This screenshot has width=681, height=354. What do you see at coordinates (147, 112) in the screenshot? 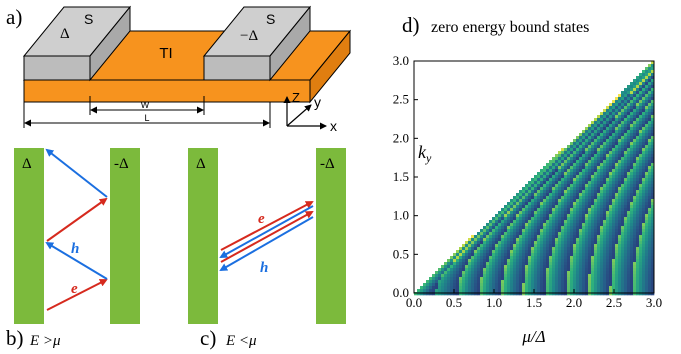
I see `dimension-lines` at bounding box center [147, 112].